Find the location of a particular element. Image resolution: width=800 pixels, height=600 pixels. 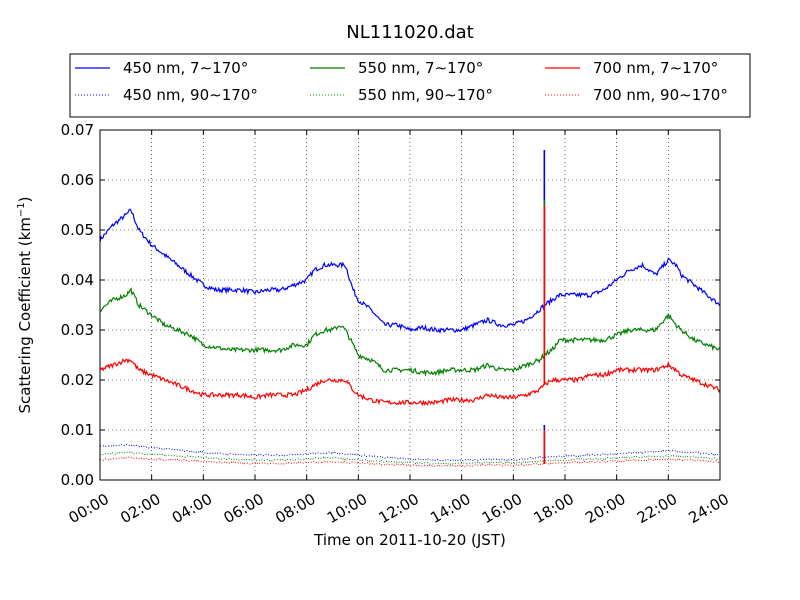

y-tick-label: 0.02 is located at coordinates (77, 380).